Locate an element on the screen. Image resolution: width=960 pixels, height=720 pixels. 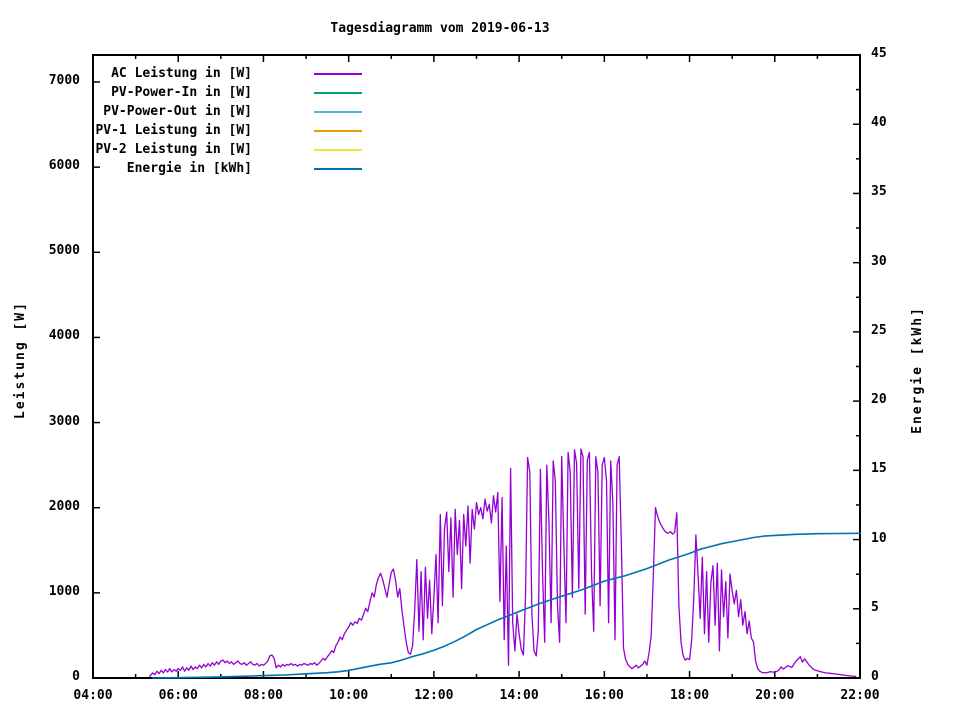
x-tick-label: 10:00 is located at coordinates (349, 695).